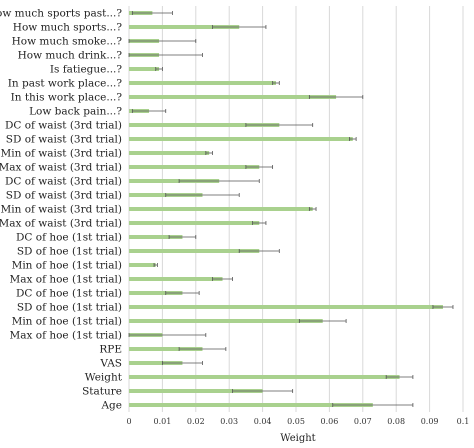 Image resolution: width=474 pixels, height=448 pixels. What do you see at coordinates (68, 28) in the screenshot?
I see `category-label: How much sports...?` at bounding box center [68, 28].